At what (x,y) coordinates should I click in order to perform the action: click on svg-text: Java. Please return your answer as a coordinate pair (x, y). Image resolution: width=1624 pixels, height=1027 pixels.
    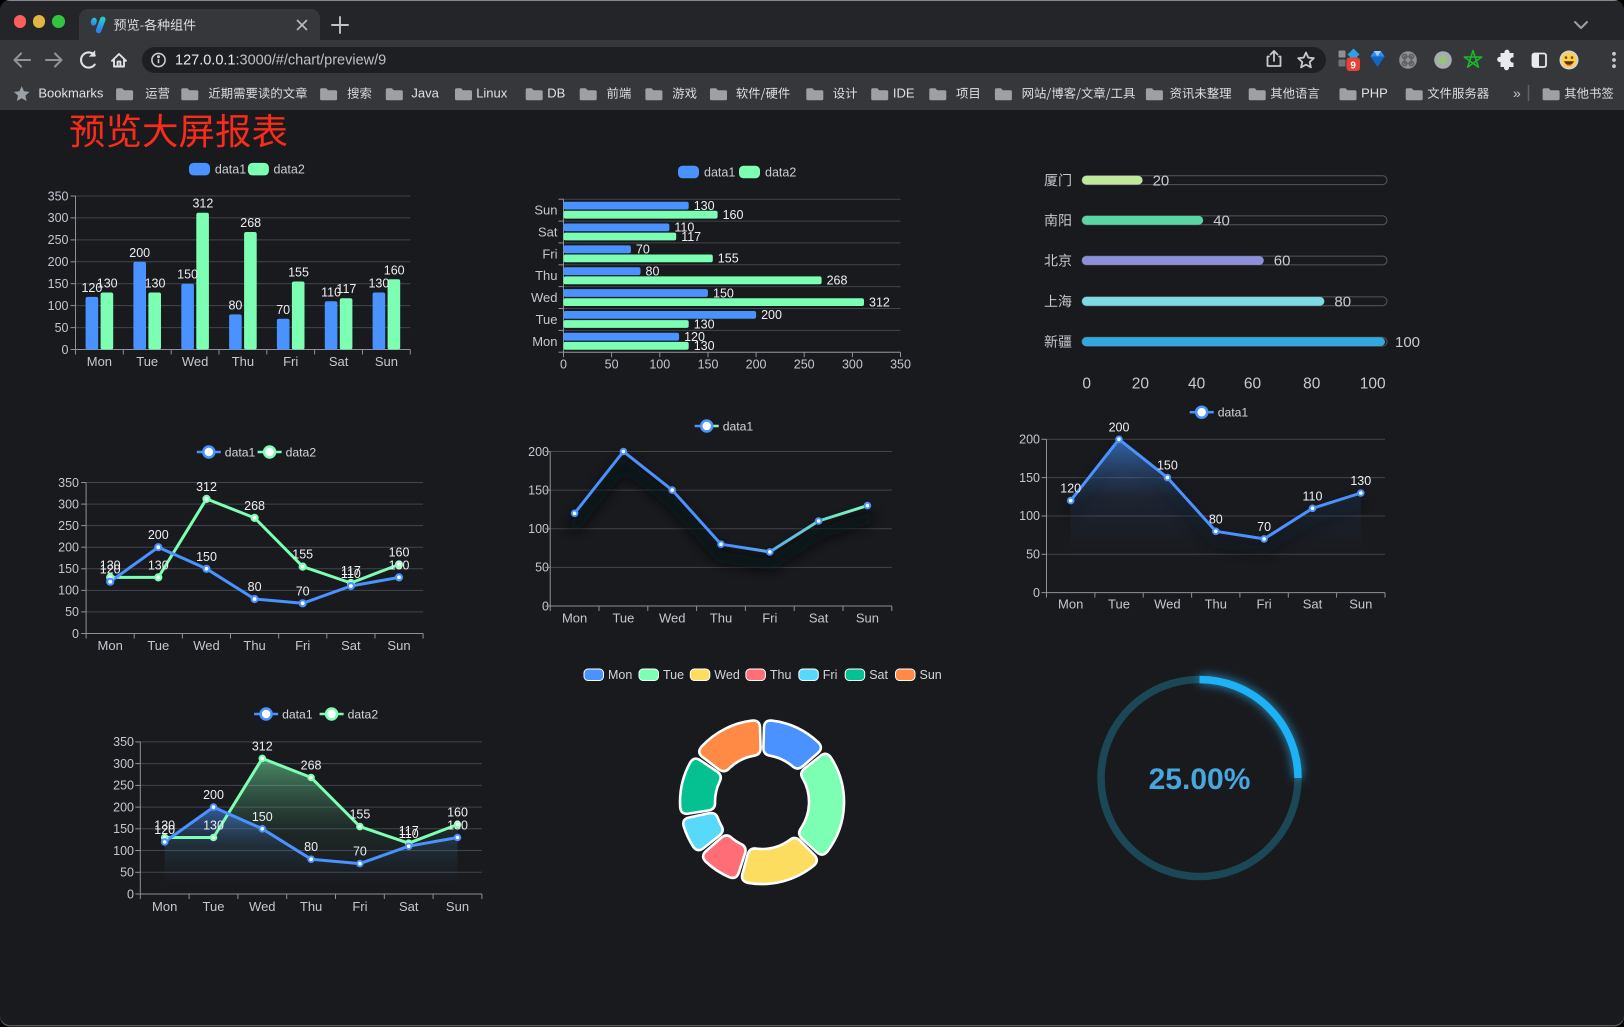
    Looking at the image, I should click on (425, 93).